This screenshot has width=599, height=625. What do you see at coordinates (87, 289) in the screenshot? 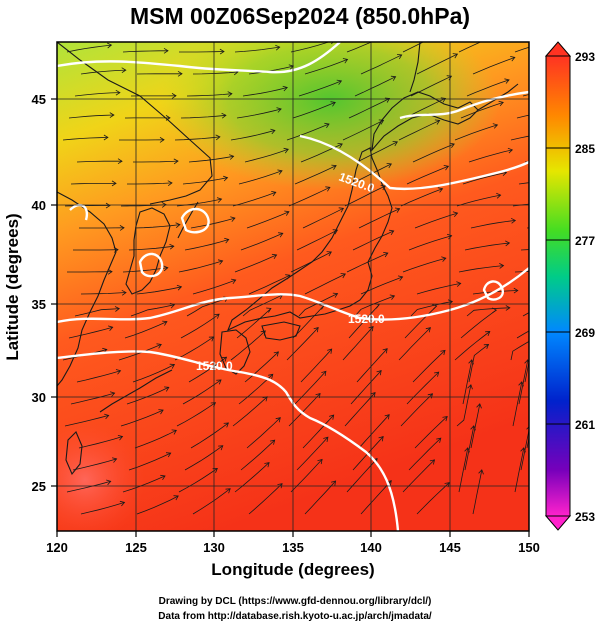
I see `coastline-china` at bounding box center [87, 289].